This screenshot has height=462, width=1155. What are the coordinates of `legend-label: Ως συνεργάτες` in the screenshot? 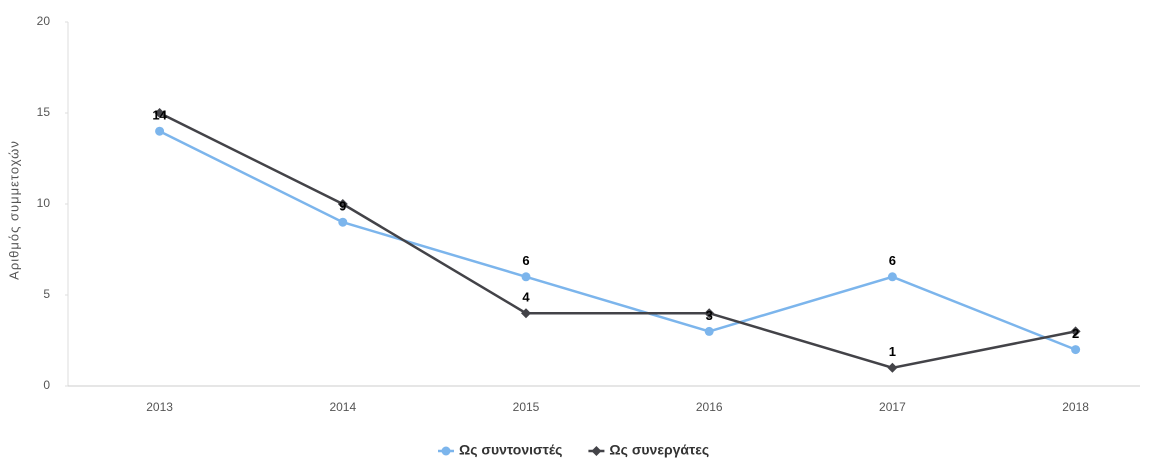 It's located at (659, 450).